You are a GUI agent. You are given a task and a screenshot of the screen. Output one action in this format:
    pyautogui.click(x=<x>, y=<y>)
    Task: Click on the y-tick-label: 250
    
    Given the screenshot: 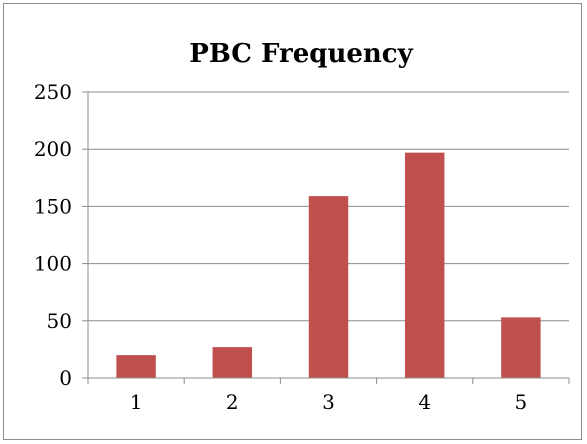 What is the action you would take?
    pyautogui.click(x=53, y=92)
    